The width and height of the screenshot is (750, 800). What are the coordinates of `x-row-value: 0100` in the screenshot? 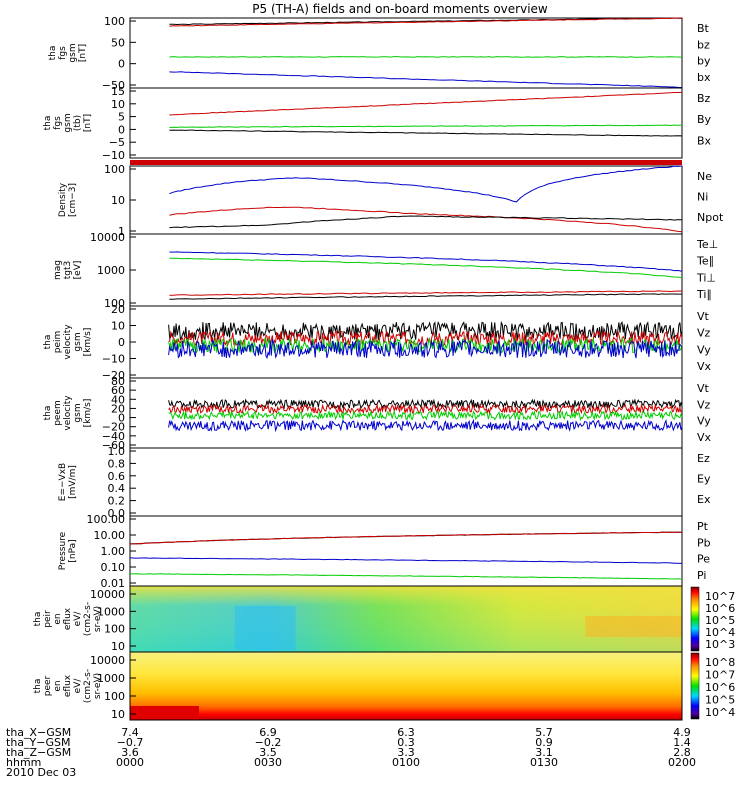 It's located at (406, 762).